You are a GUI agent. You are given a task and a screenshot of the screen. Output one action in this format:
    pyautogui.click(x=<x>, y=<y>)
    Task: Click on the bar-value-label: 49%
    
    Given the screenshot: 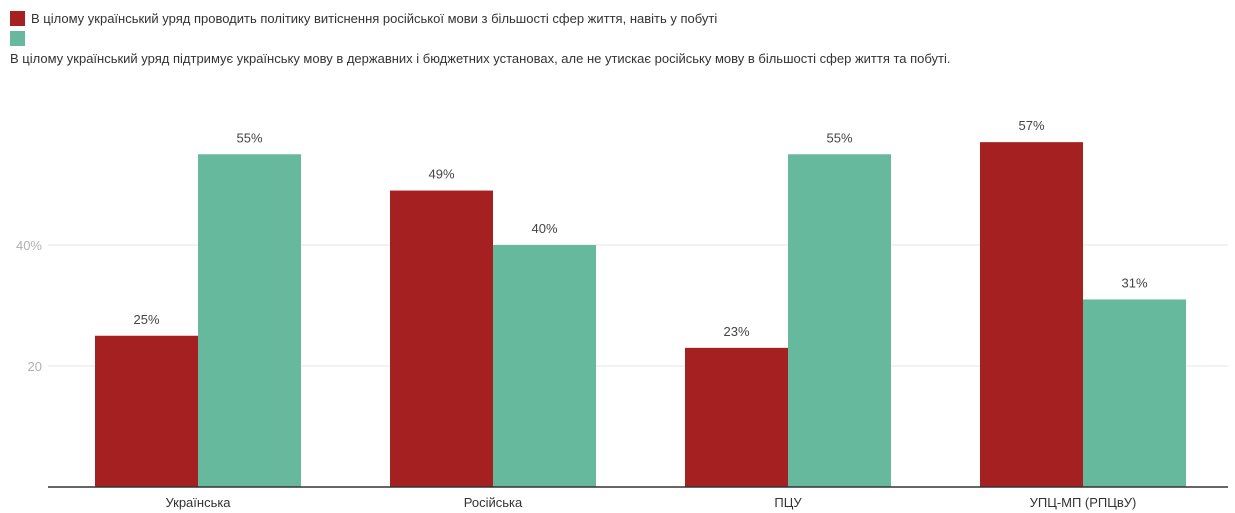 What is the action you would take?
    pyautogui.click(x=441, y=174)
    